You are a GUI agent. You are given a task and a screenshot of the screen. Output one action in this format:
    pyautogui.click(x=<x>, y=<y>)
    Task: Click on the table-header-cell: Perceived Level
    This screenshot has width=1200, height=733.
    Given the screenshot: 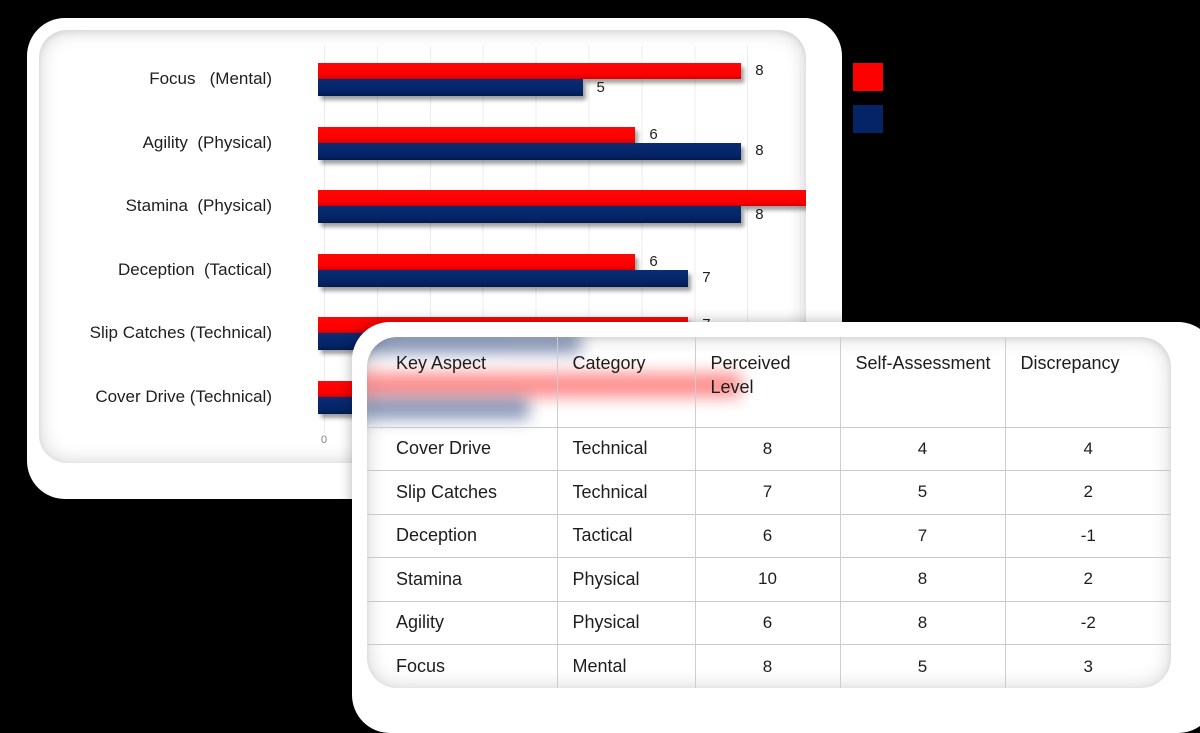 What is the action you would take?
    pyautogui.click(x=768, y=382)
    